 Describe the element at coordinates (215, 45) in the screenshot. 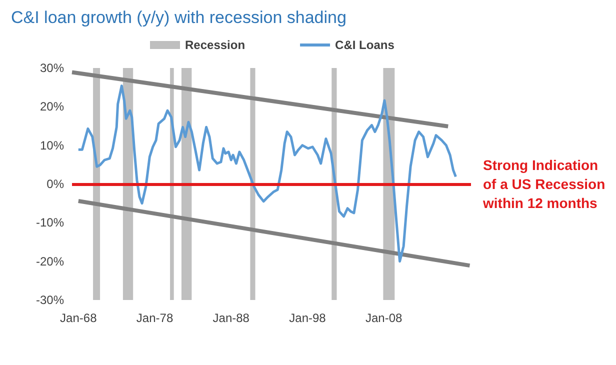

I see `legend-label: Recession` at that location.